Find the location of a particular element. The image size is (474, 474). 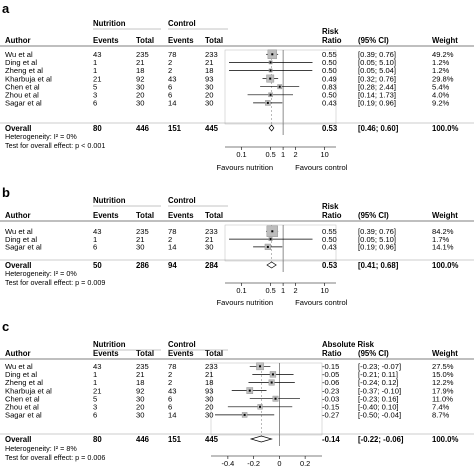

panel-a-group-header-nutrition: Nutrition is located at coordinates (109, 23).